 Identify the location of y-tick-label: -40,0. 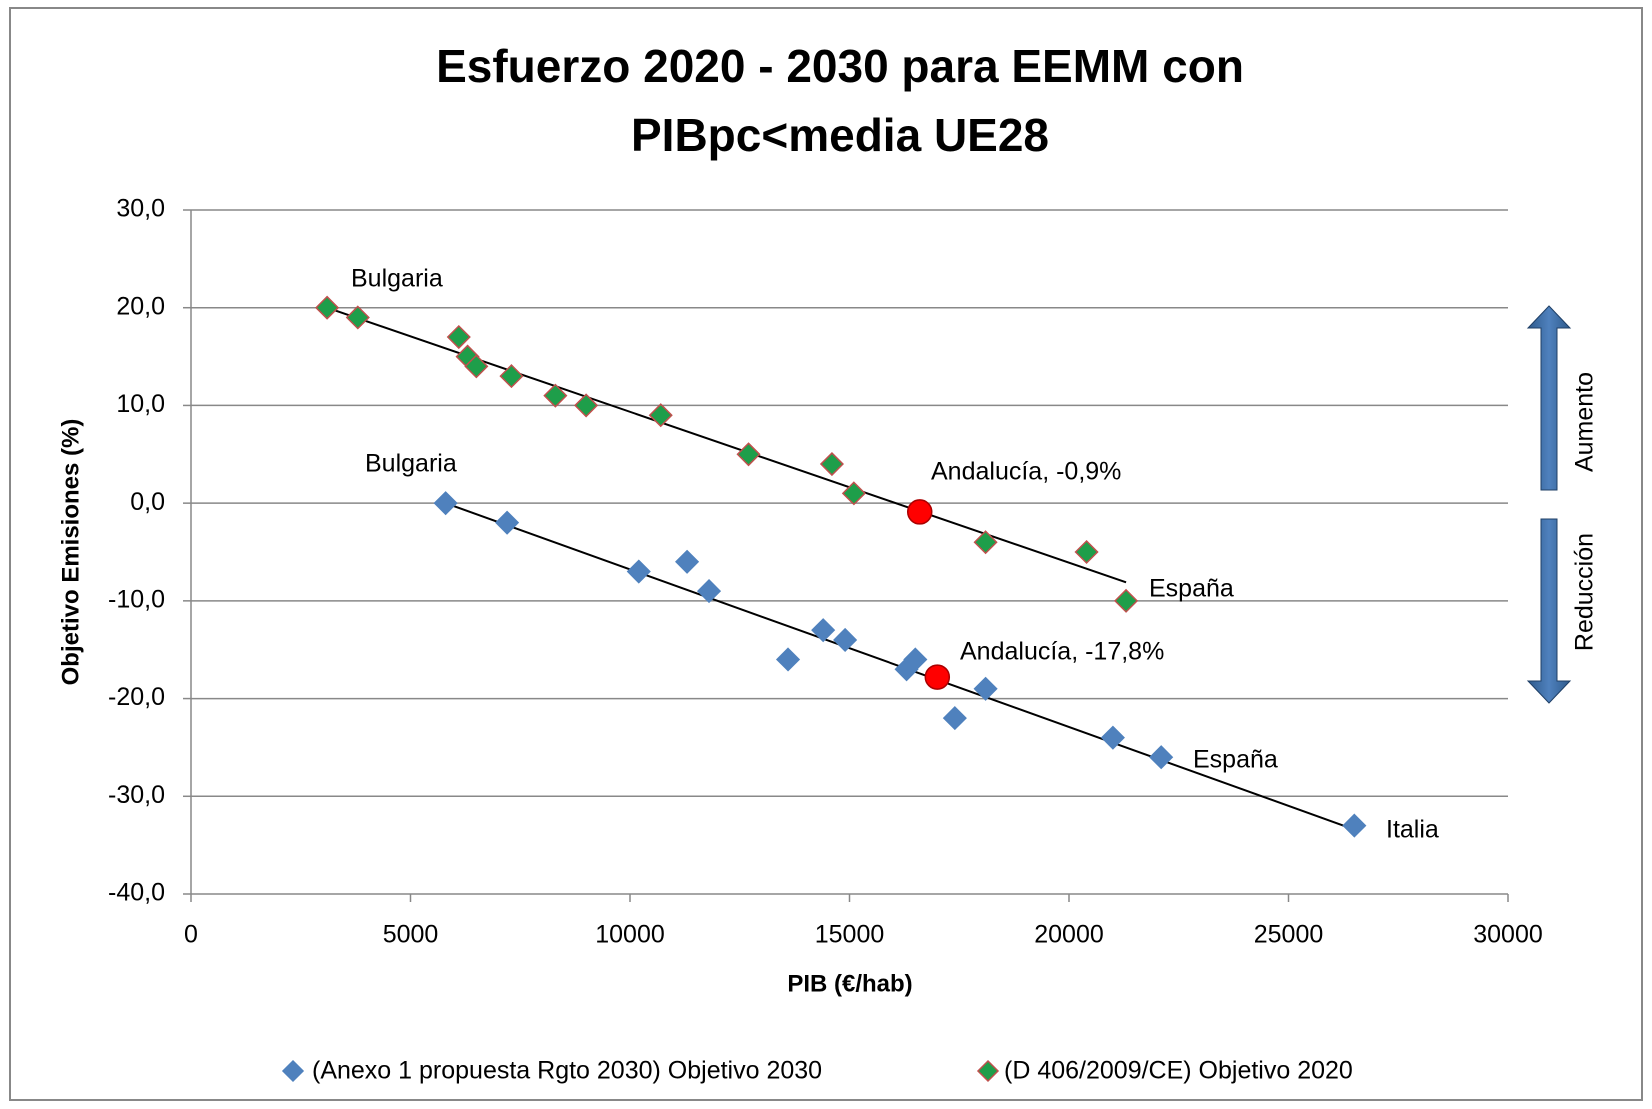
(136, 893).